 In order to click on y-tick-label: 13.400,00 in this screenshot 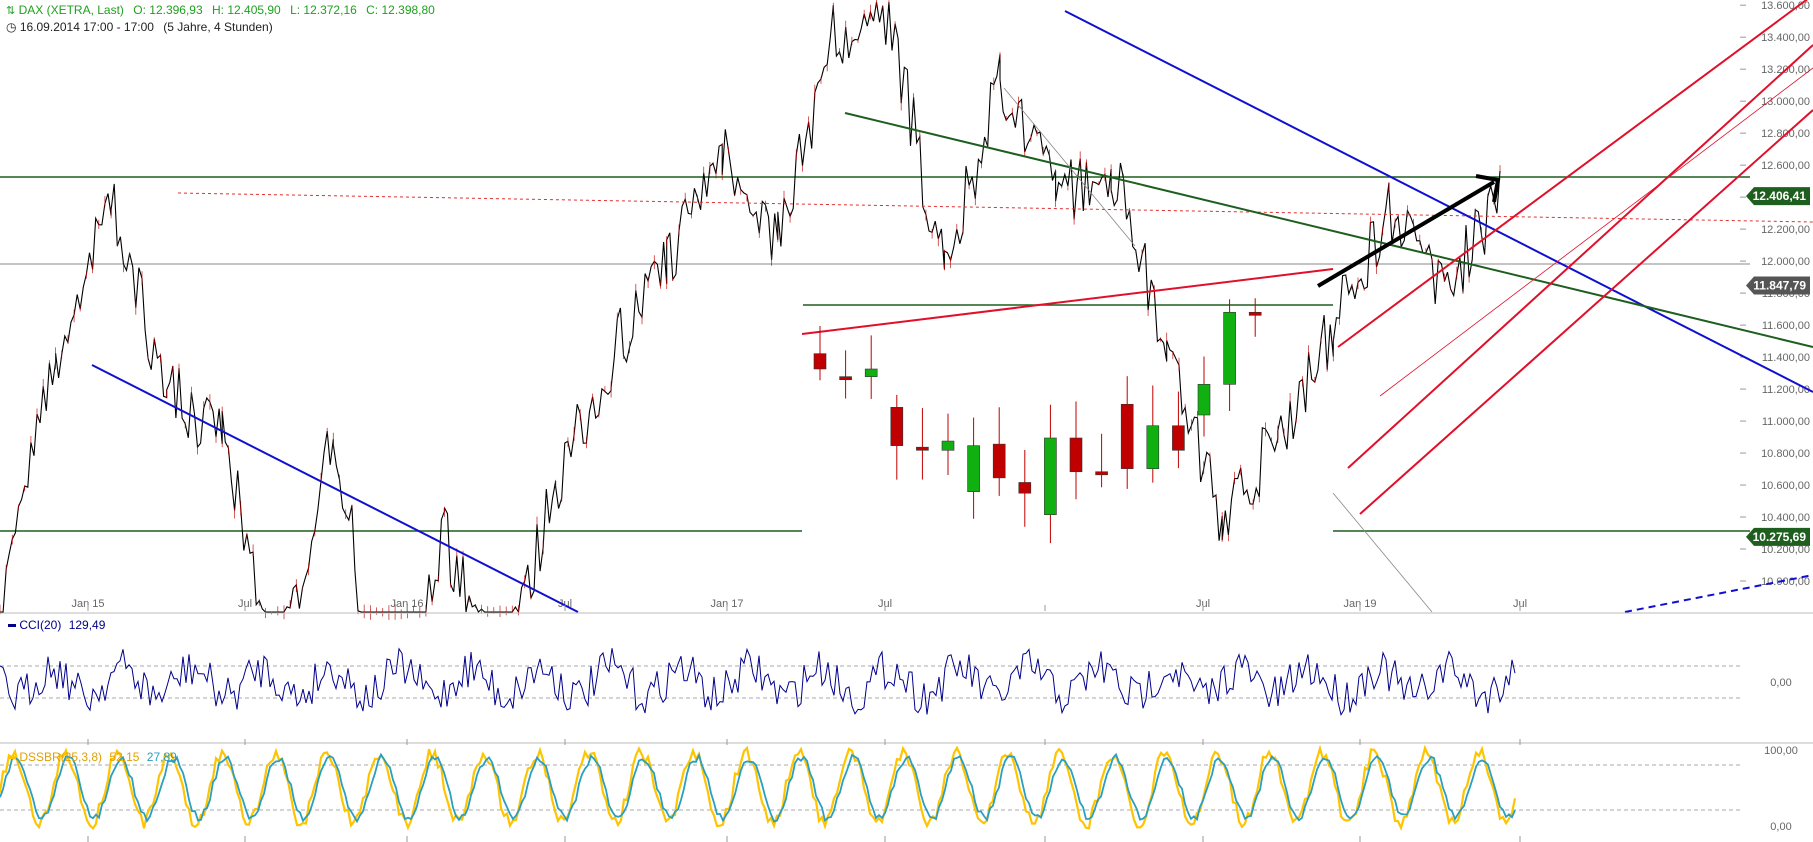, I will do `click(1785, 38)`.